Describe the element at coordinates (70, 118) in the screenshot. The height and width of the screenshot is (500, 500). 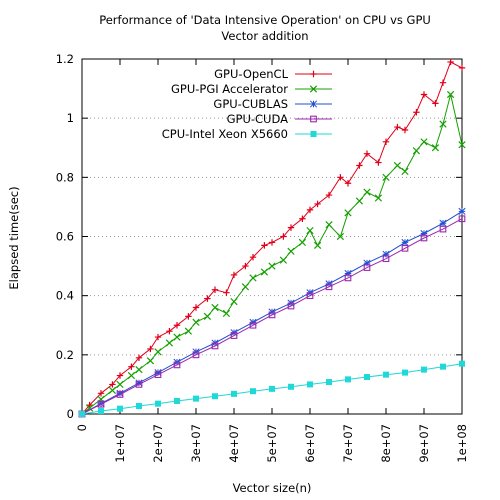
I see `y-tick-label: 1` at that location.